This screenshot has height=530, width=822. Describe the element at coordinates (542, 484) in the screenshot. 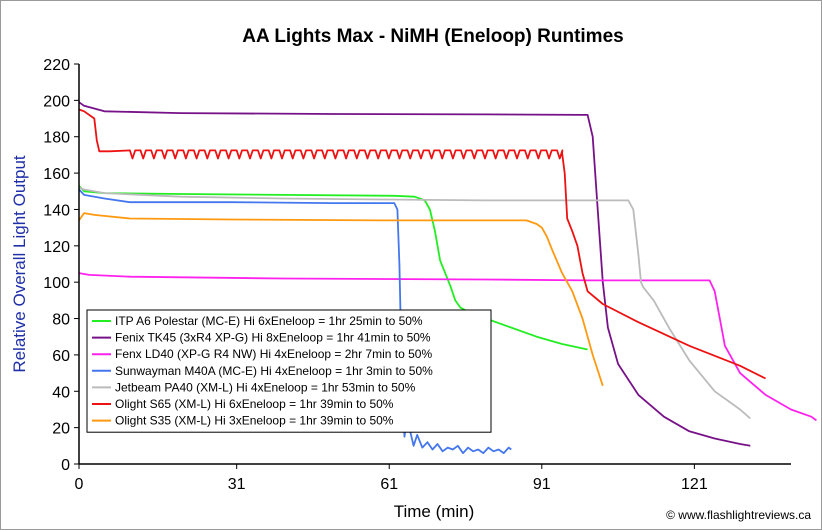

I see `x-tick-label: 91` at that location.